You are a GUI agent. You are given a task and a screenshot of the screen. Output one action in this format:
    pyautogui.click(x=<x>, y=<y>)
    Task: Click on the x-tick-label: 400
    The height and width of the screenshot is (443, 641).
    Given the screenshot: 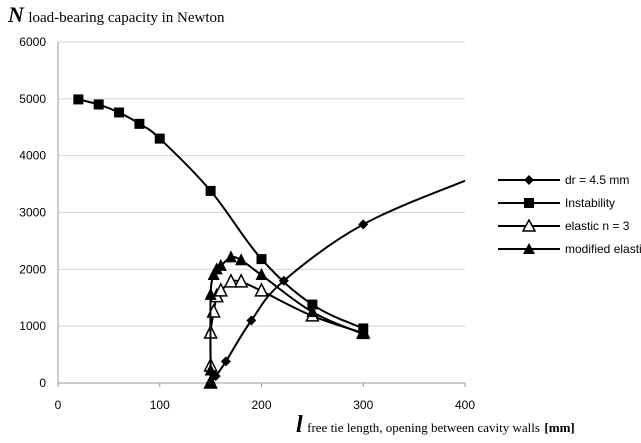 What is the action you would take?
    pyautogui.click(x=465, y=405)
    